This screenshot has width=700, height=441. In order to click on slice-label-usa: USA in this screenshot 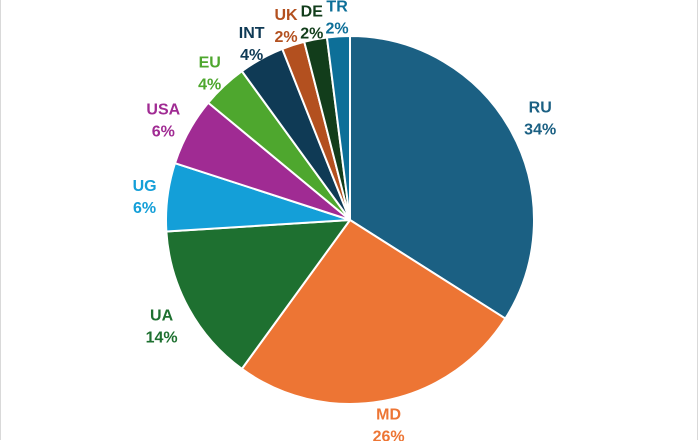, I will do `click(163, 109)`.